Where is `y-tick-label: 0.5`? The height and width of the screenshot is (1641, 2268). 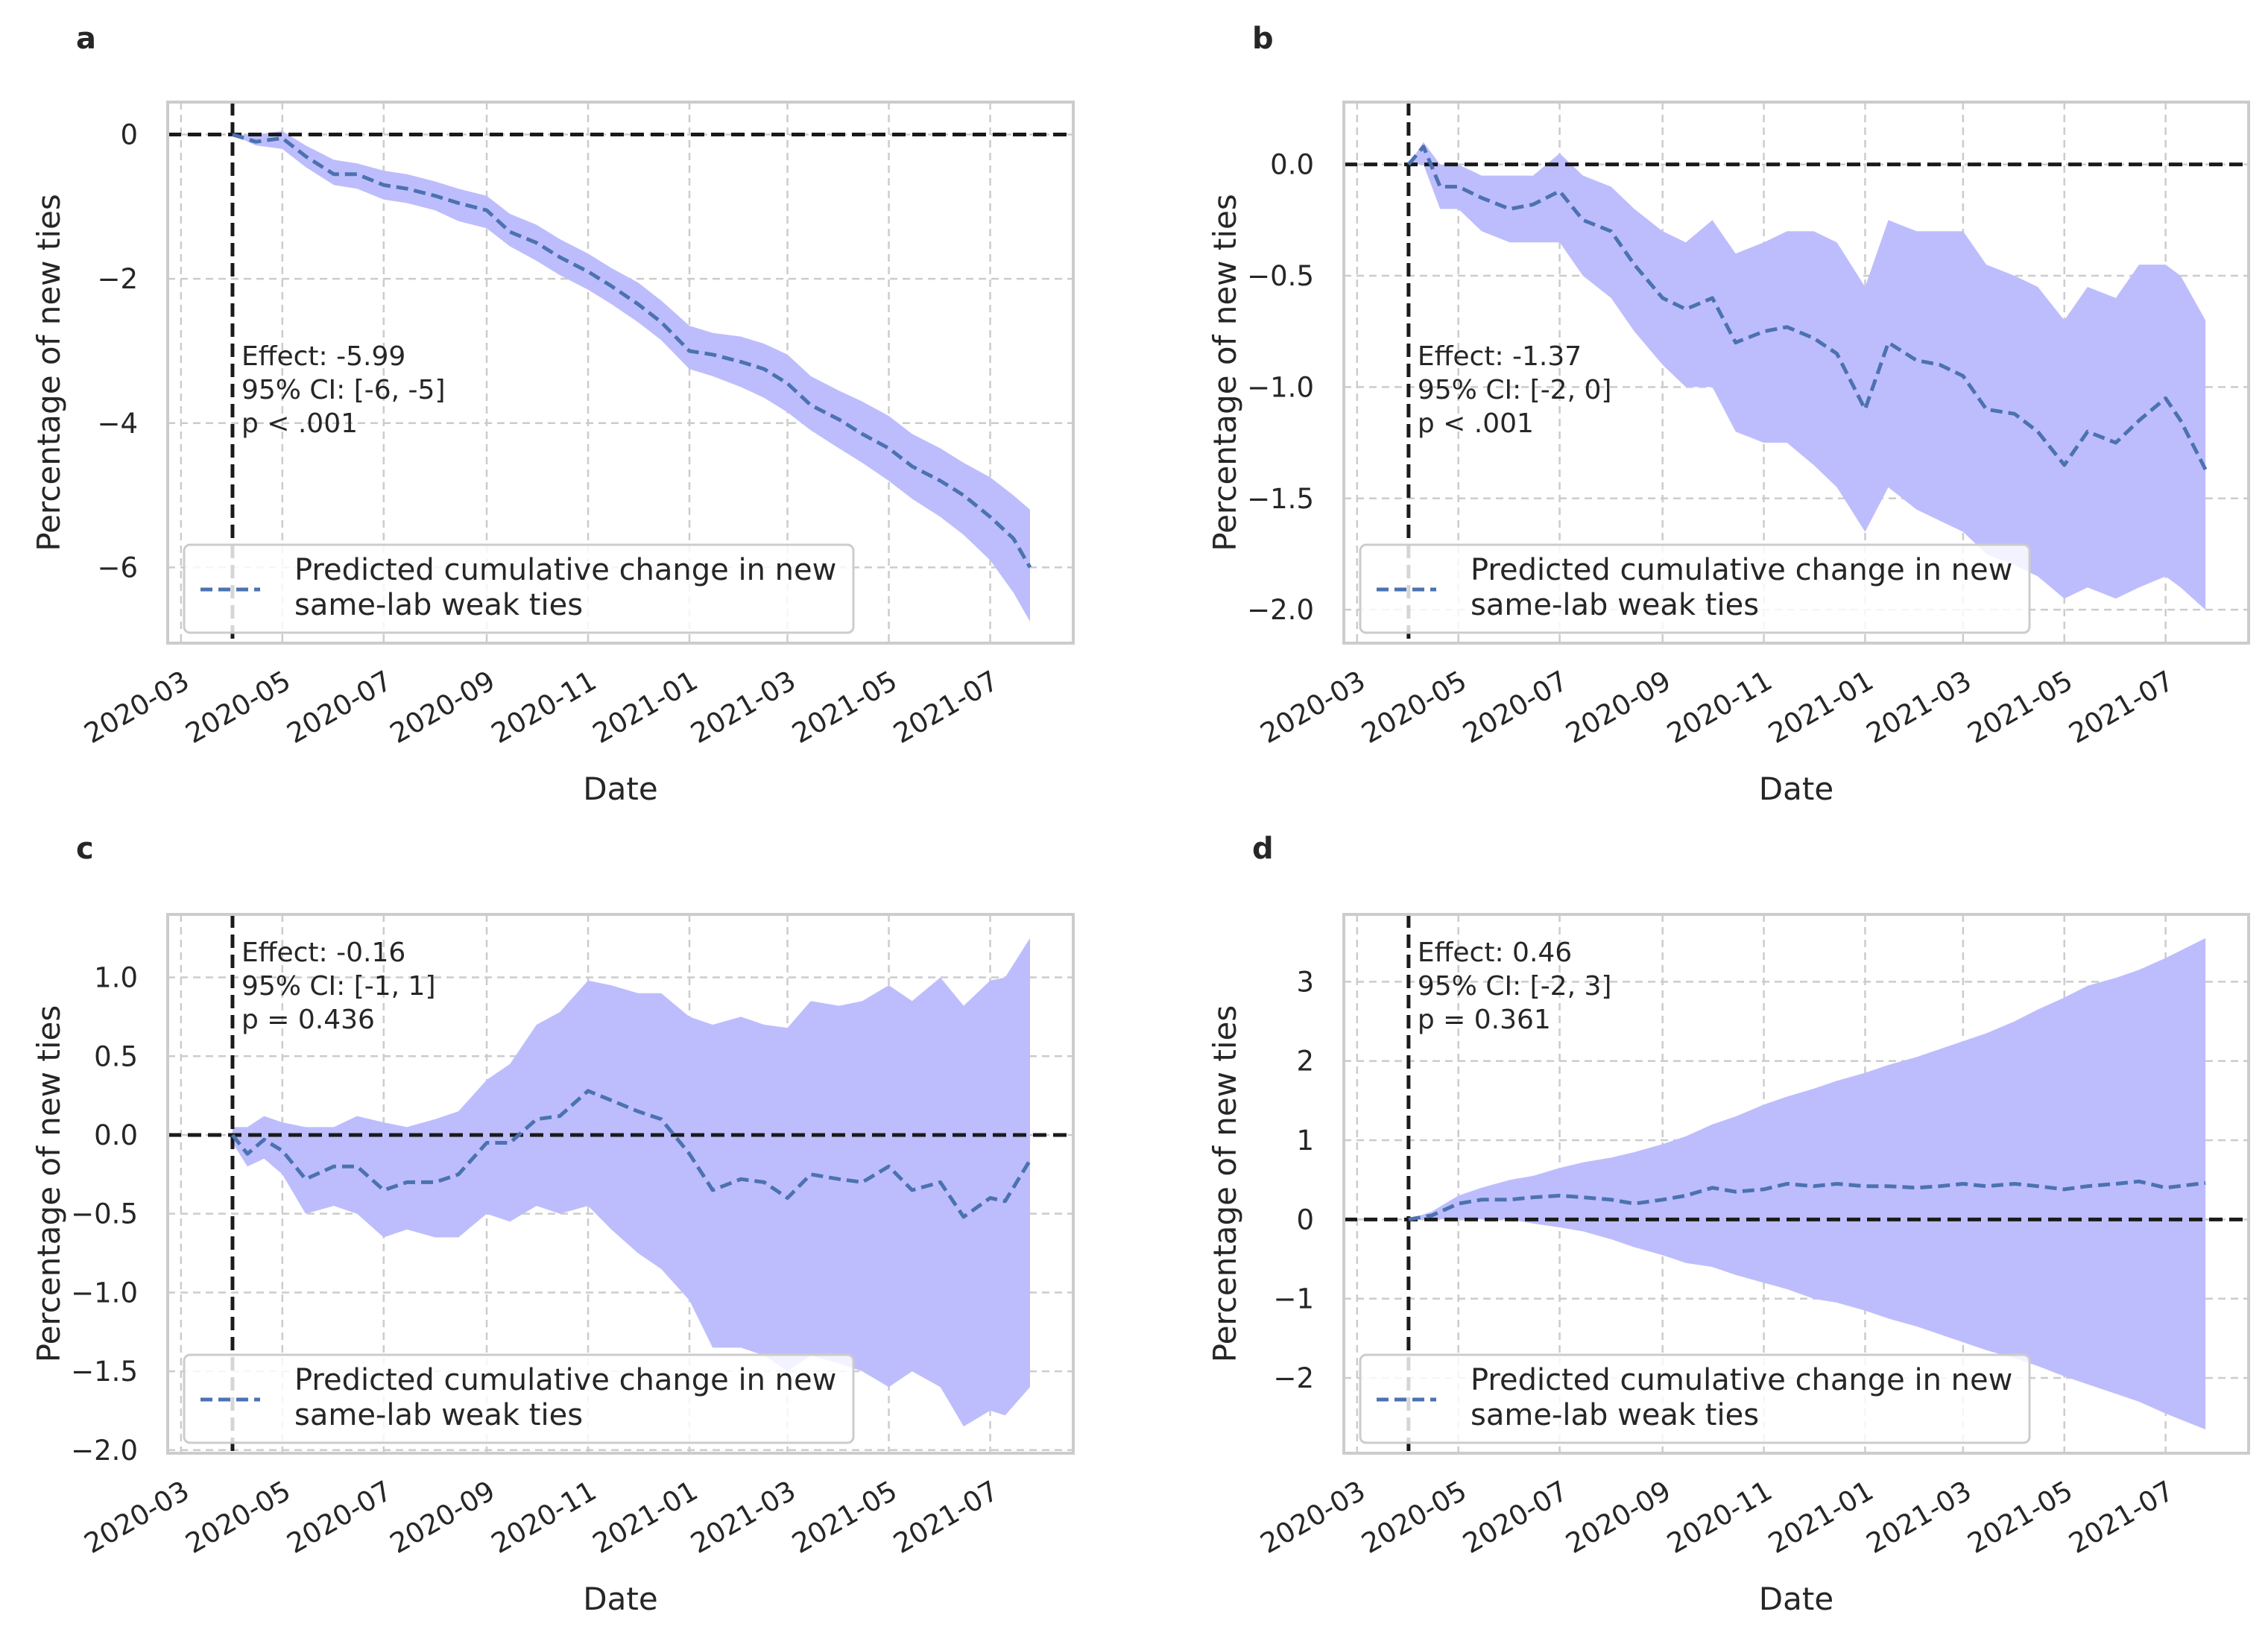 y-tick-label: 0.5 is located at coordinates (116, 1056).